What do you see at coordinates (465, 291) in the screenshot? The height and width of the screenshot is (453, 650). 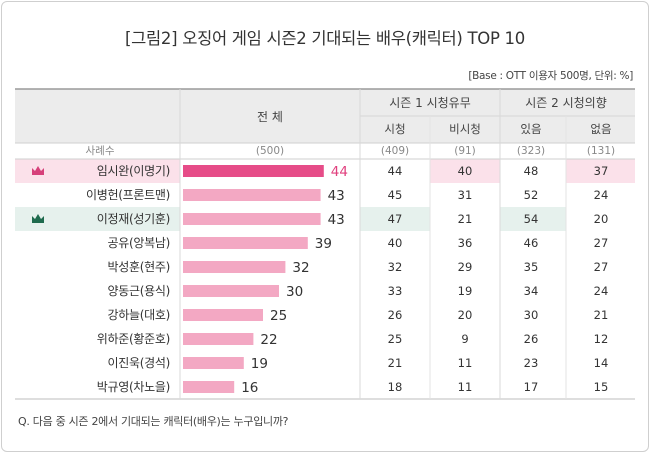 I see `breakdown-cell-value: 19` at bounding box center [465, 291].